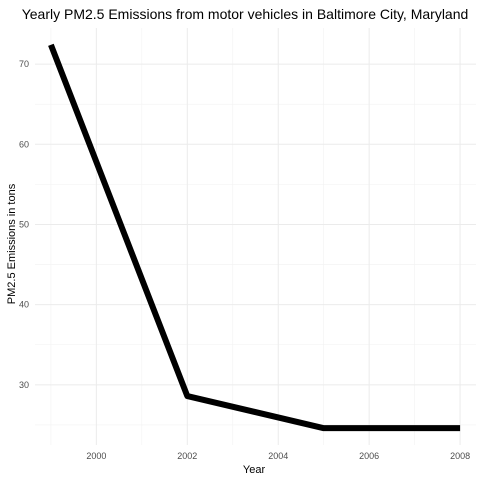  I want to click on y-tick-label: 40, so click(24, 305).